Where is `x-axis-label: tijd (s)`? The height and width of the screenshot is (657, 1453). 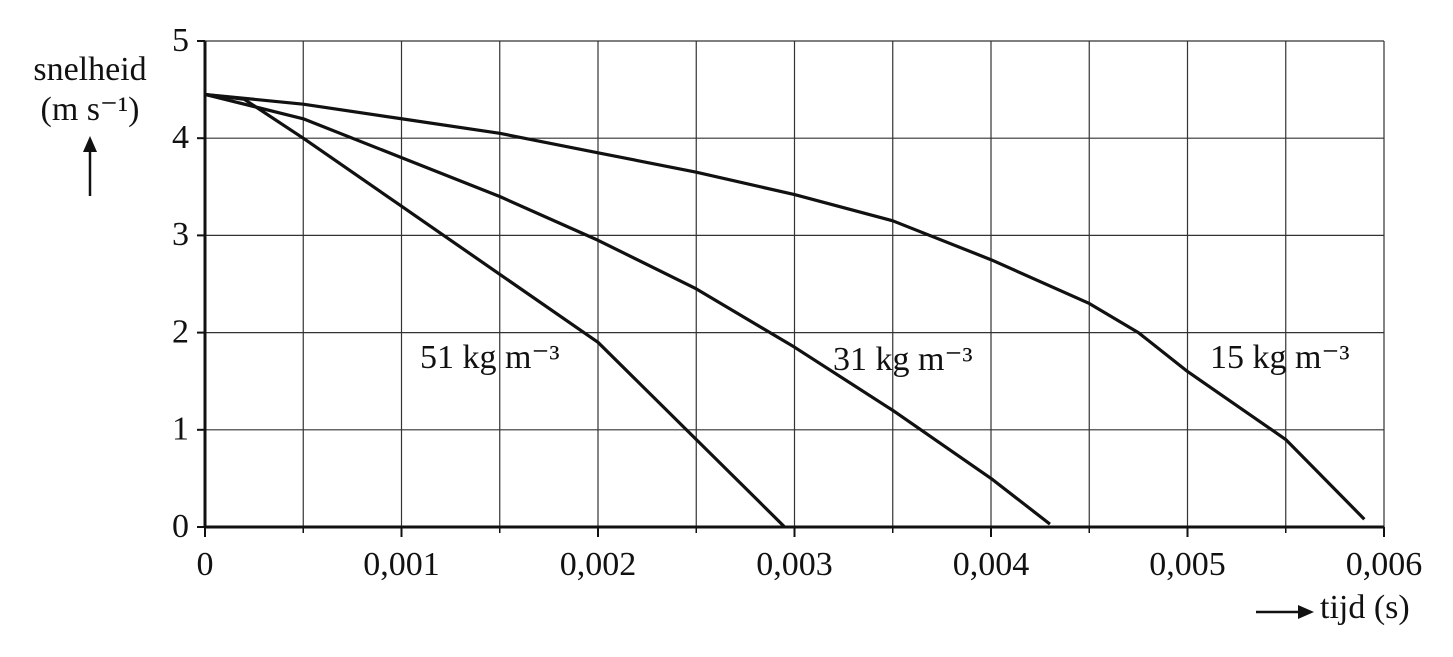 x-axis-label: tijd (s) is located at coordinates (1365, 607).